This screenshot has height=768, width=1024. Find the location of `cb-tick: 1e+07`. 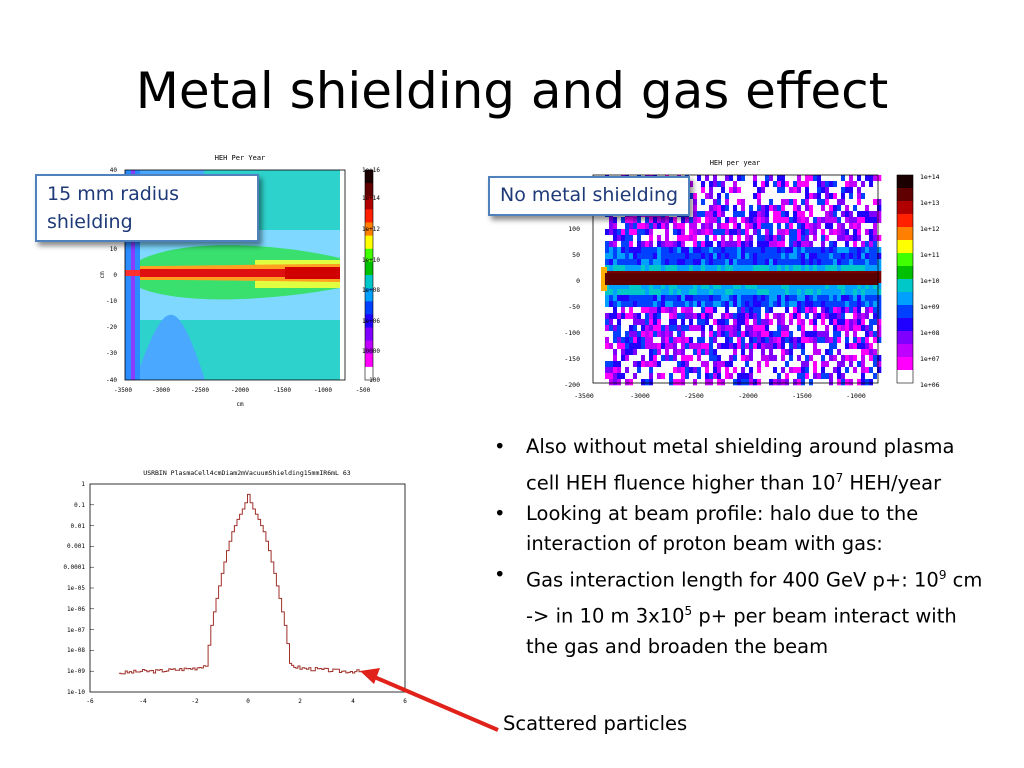

cb-tick: 1e+07 is located at coordinates (930, 359).